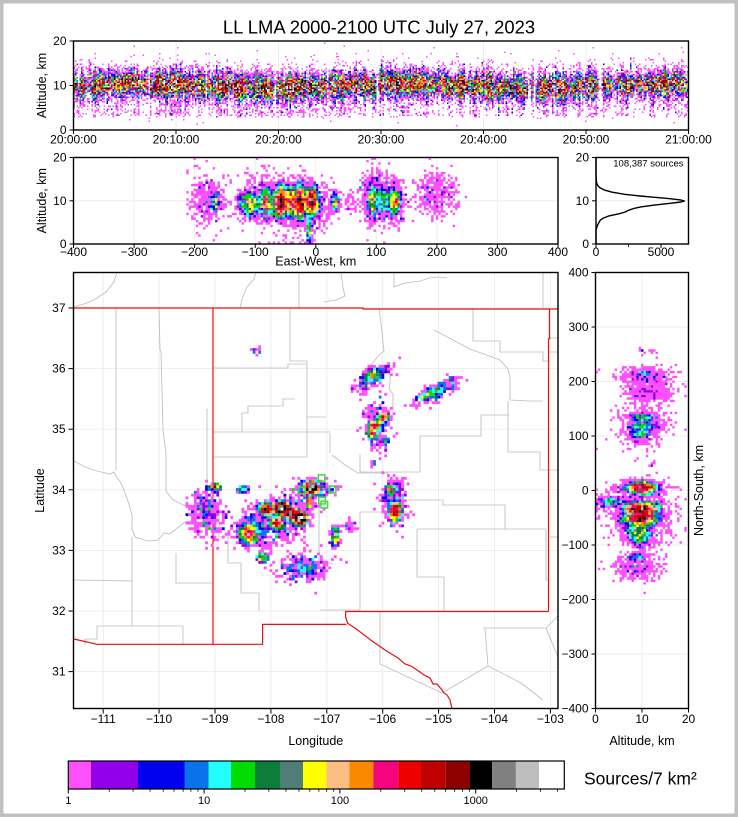 The width and height of the screenshot is (738, 817). What do you see at coordinates (483, 140) in the screenshot?
I see `svg-text: 20:40:00` at bounding box center [483, 140].